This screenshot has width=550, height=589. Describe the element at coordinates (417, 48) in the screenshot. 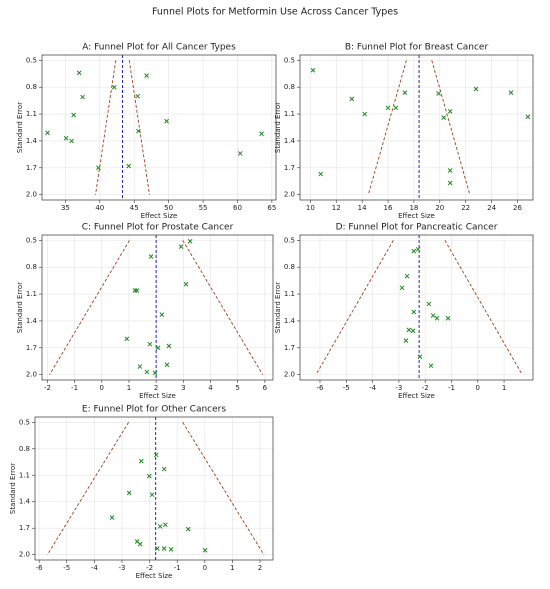

I see `panel-title: B: Funnel Plot for Breast Cancer` at that location.